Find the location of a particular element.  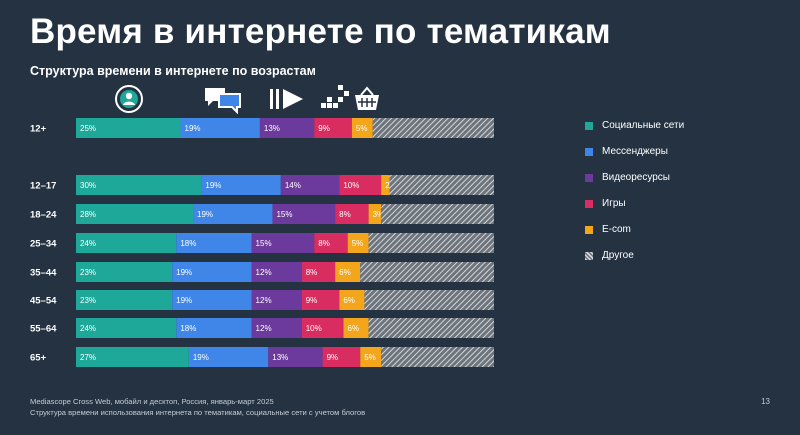

social-icon is located at coordinates (129, 99).